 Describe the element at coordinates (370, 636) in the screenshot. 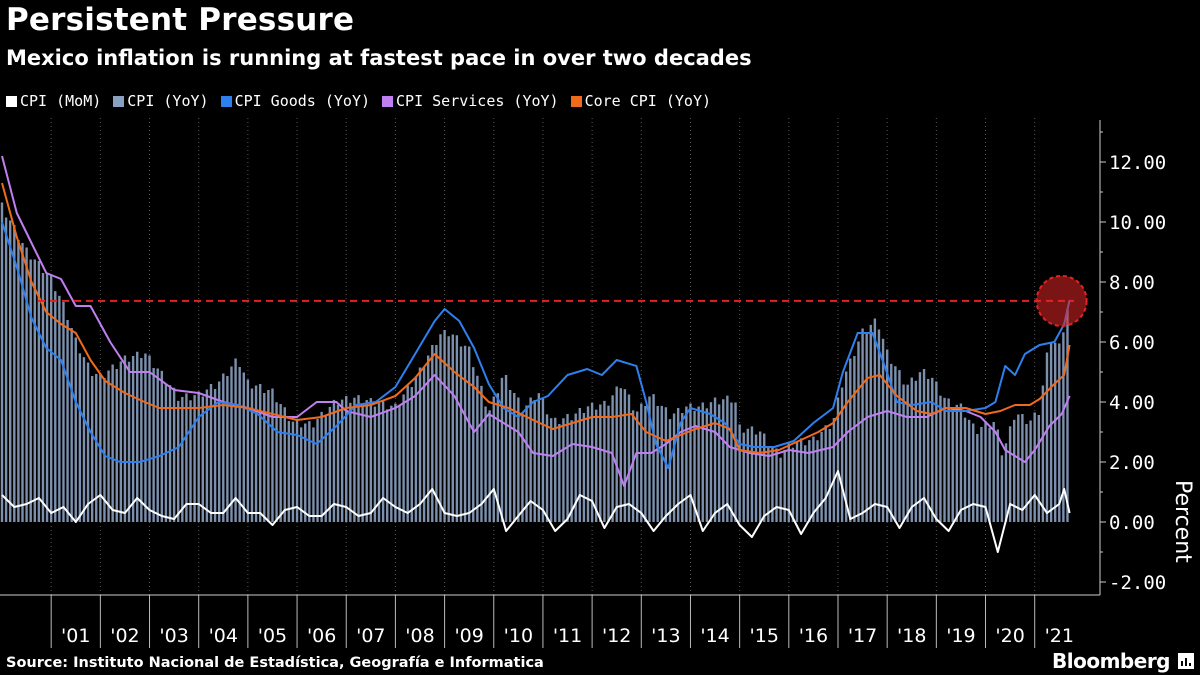

I see `x-tick-label: '07` at that location.